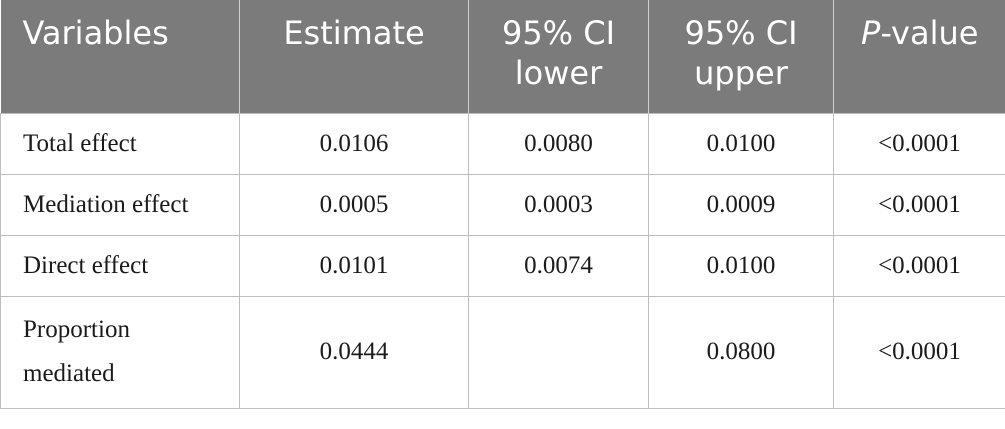 The height and width of the screenshot is (429, 1005). I want to click on header-ci-upper: 95% CI upper, so click(741, 56).